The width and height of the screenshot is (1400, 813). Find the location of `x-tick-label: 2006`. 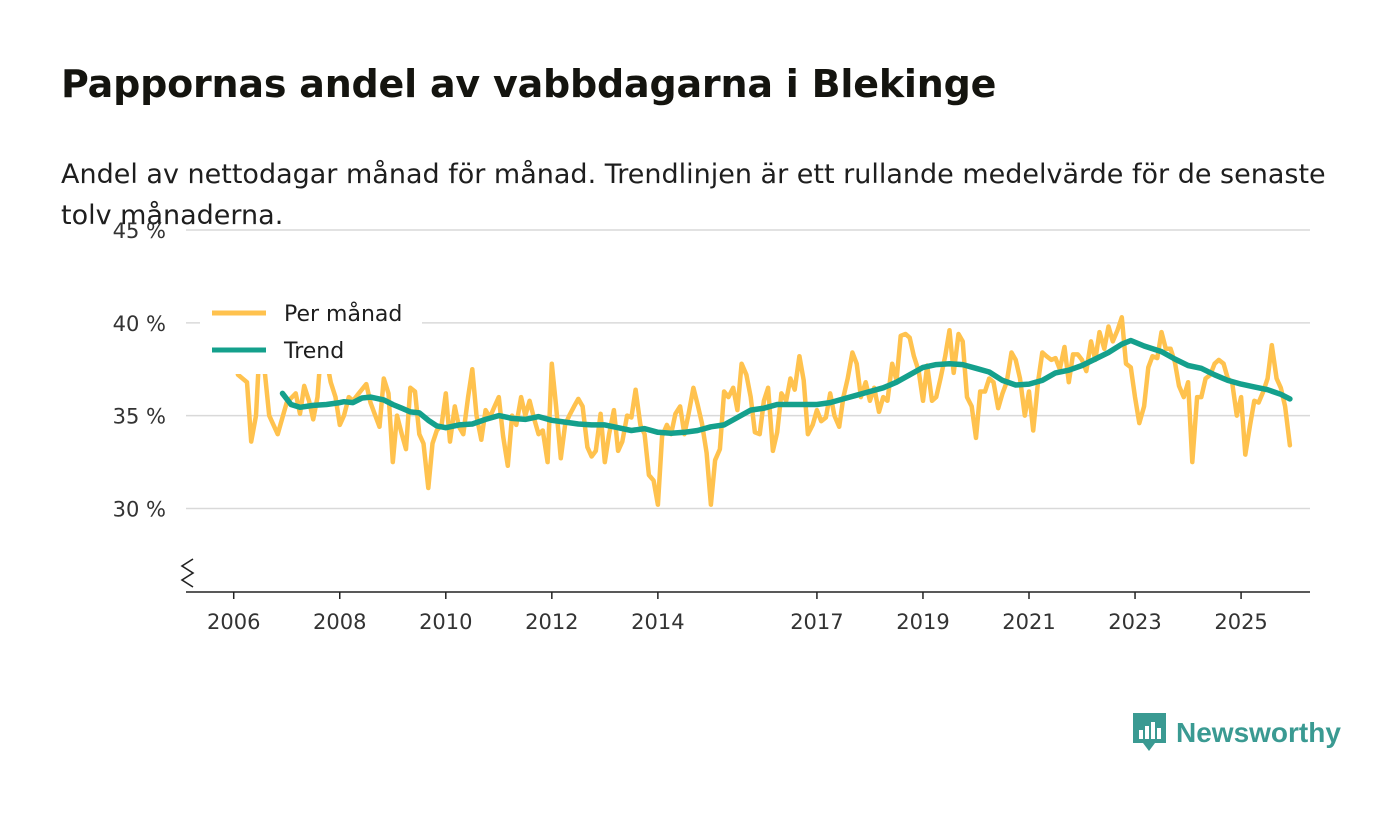

x-tick-label: 2006 is located at coordinates (233, 622).